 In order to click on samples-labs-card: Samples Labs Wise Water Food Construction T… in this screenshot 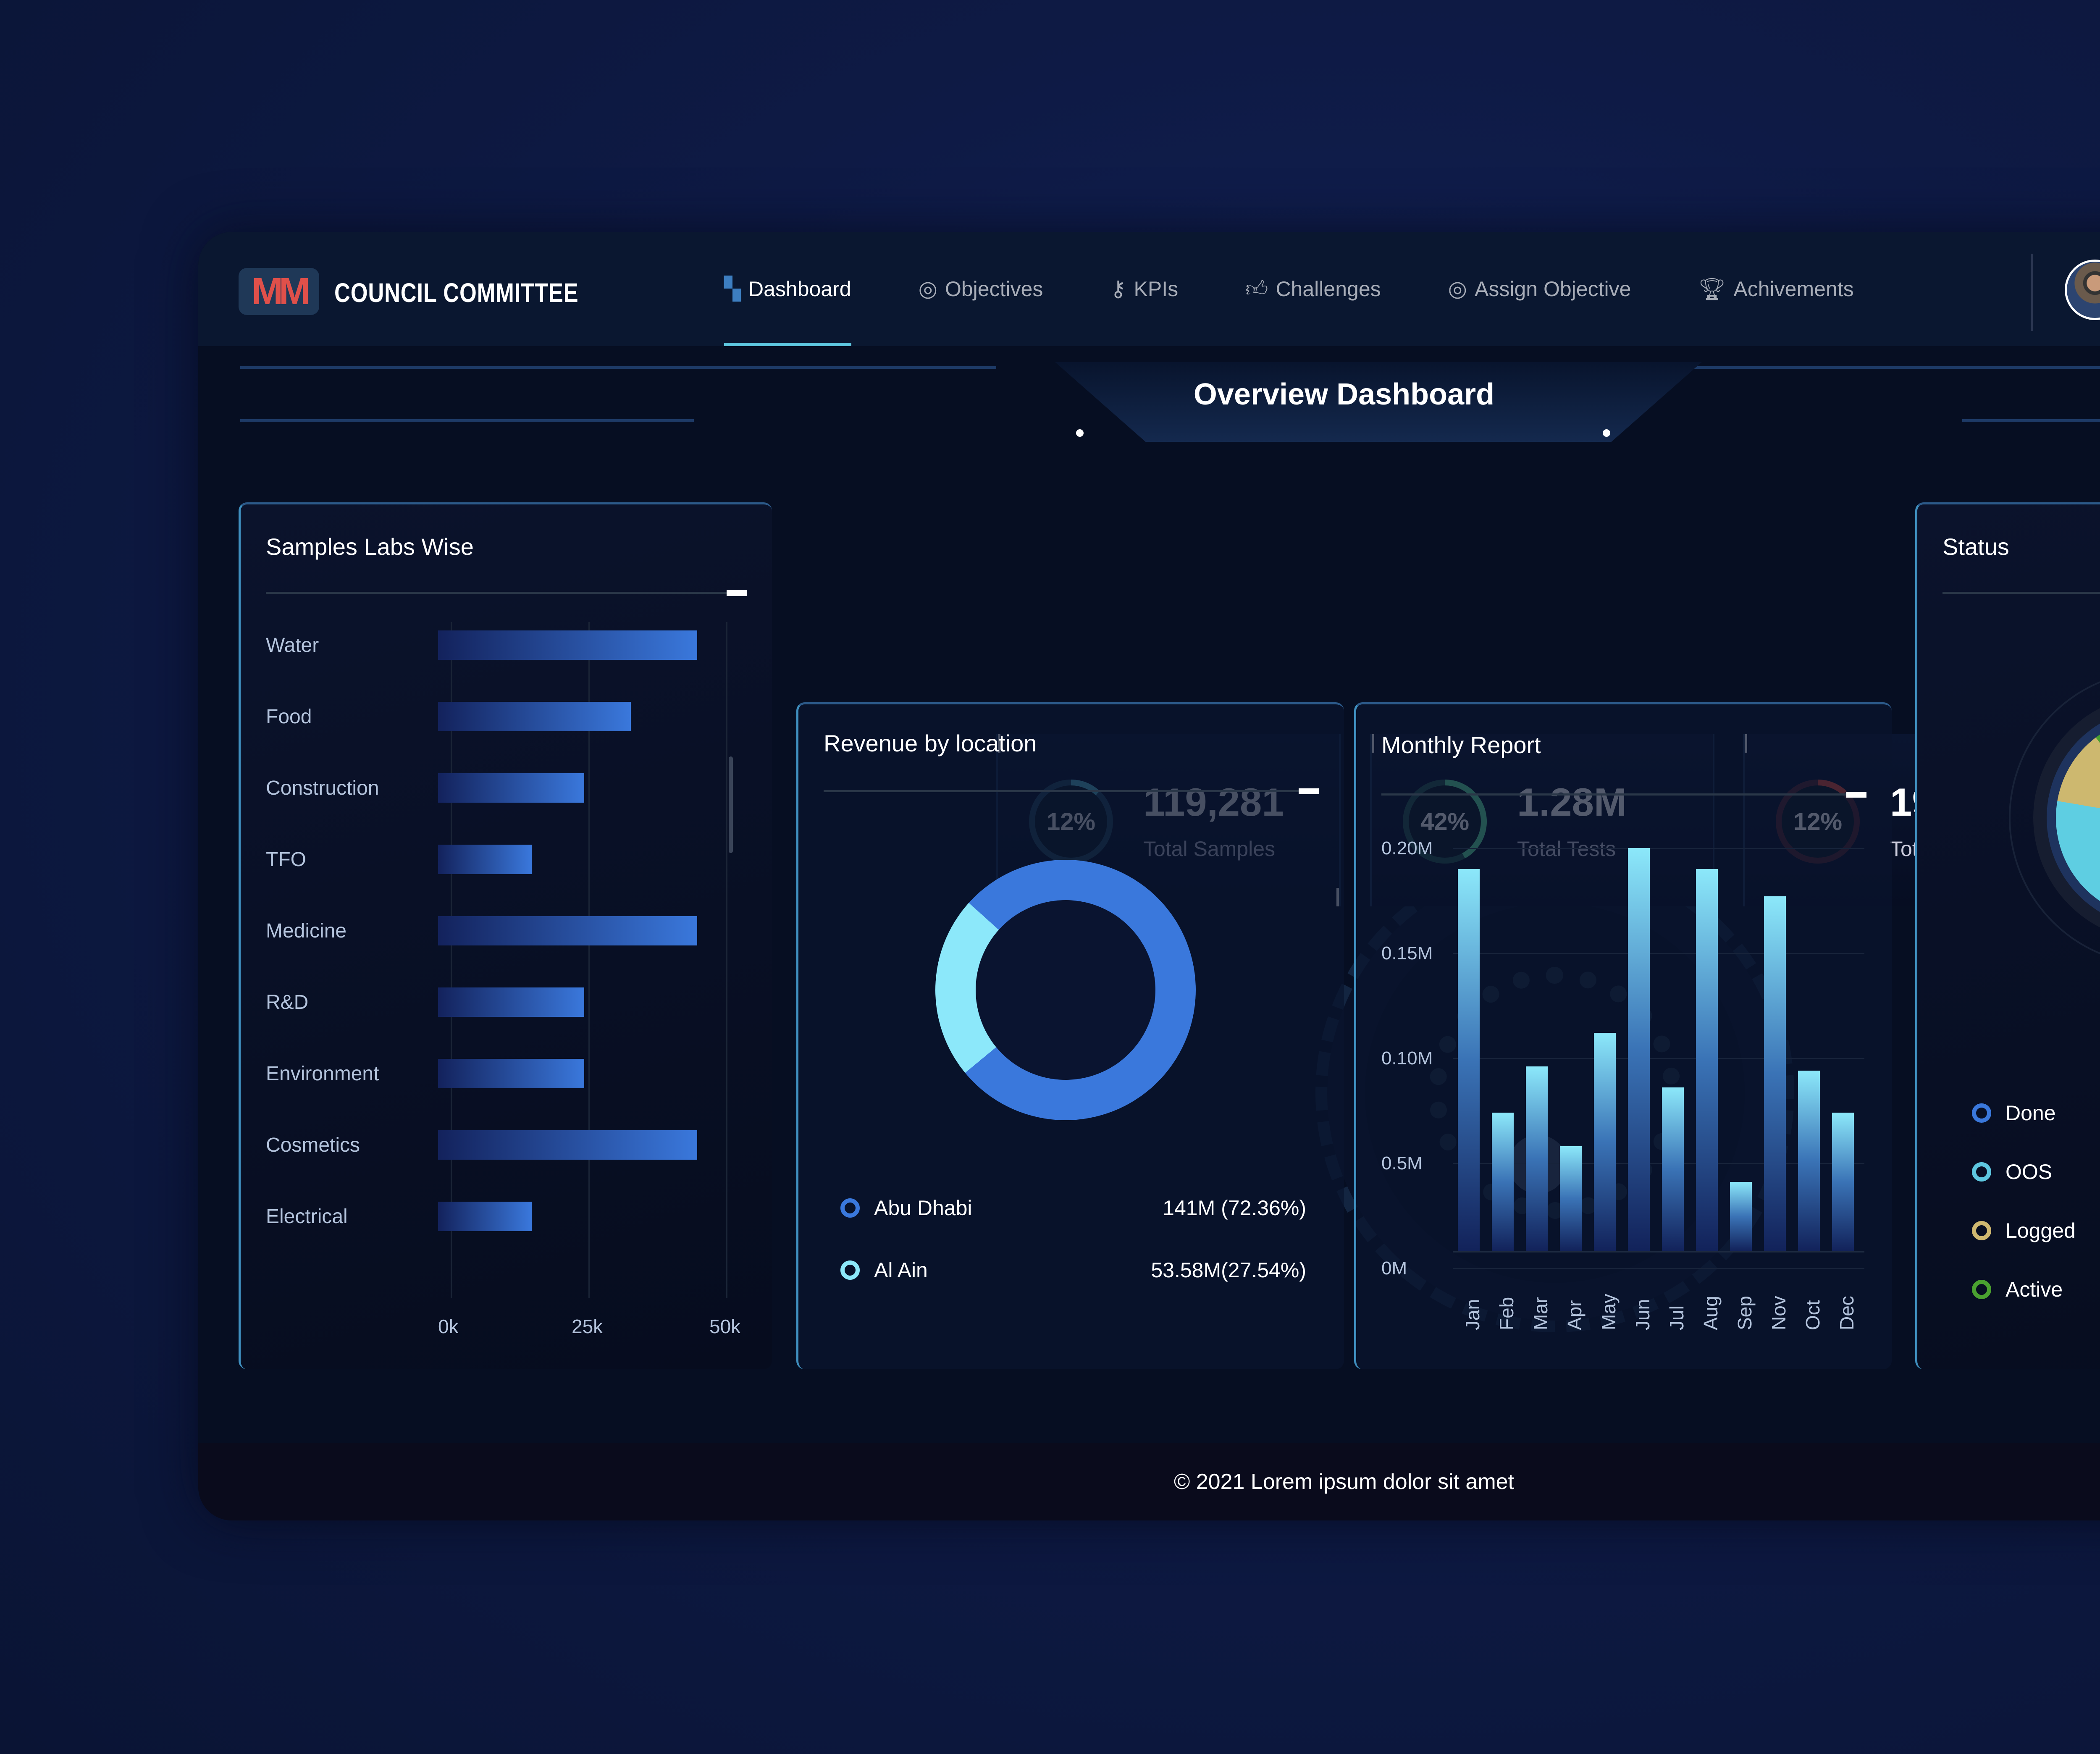, I will do `click(505, 935)`.